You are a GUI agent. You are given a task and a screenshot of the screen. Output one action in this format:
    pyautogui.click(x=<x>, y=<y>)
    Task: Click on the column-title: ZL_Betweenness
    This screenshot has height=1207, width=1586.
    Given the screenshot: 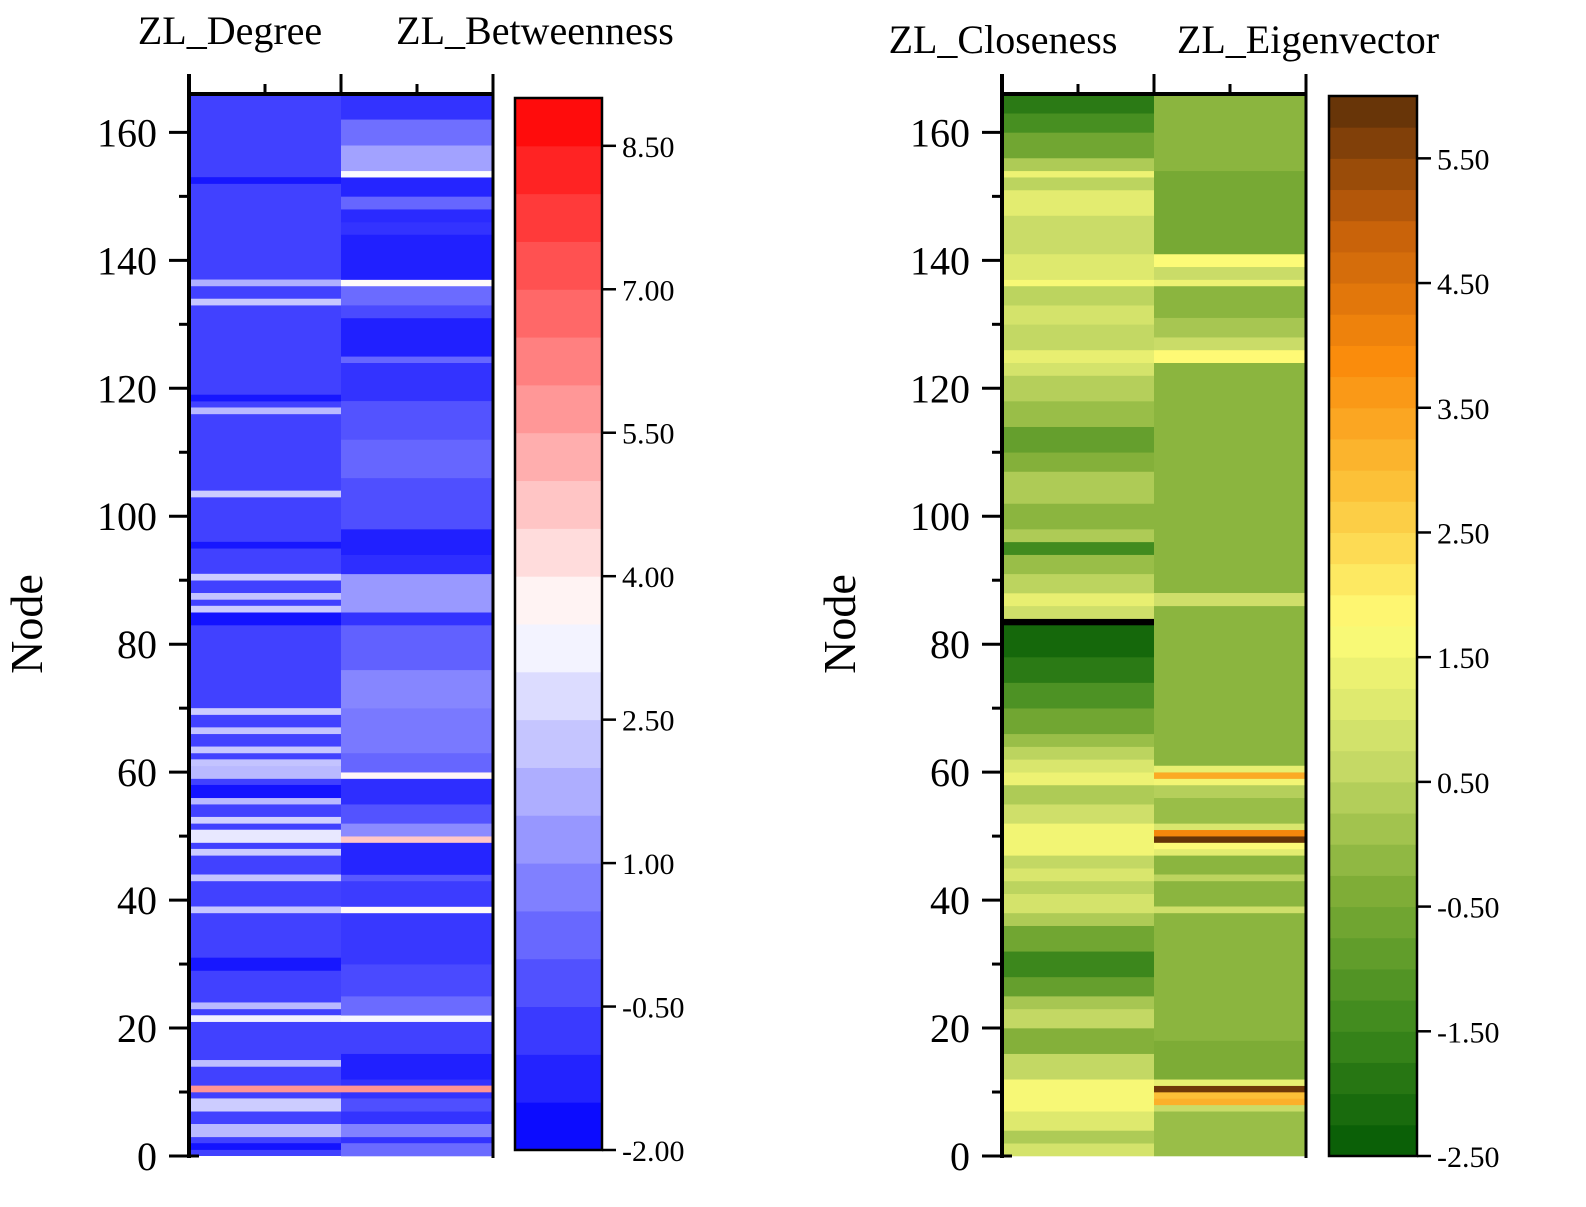 What is the action you would take?
    pyautogui.click(x=535, y=30)
    